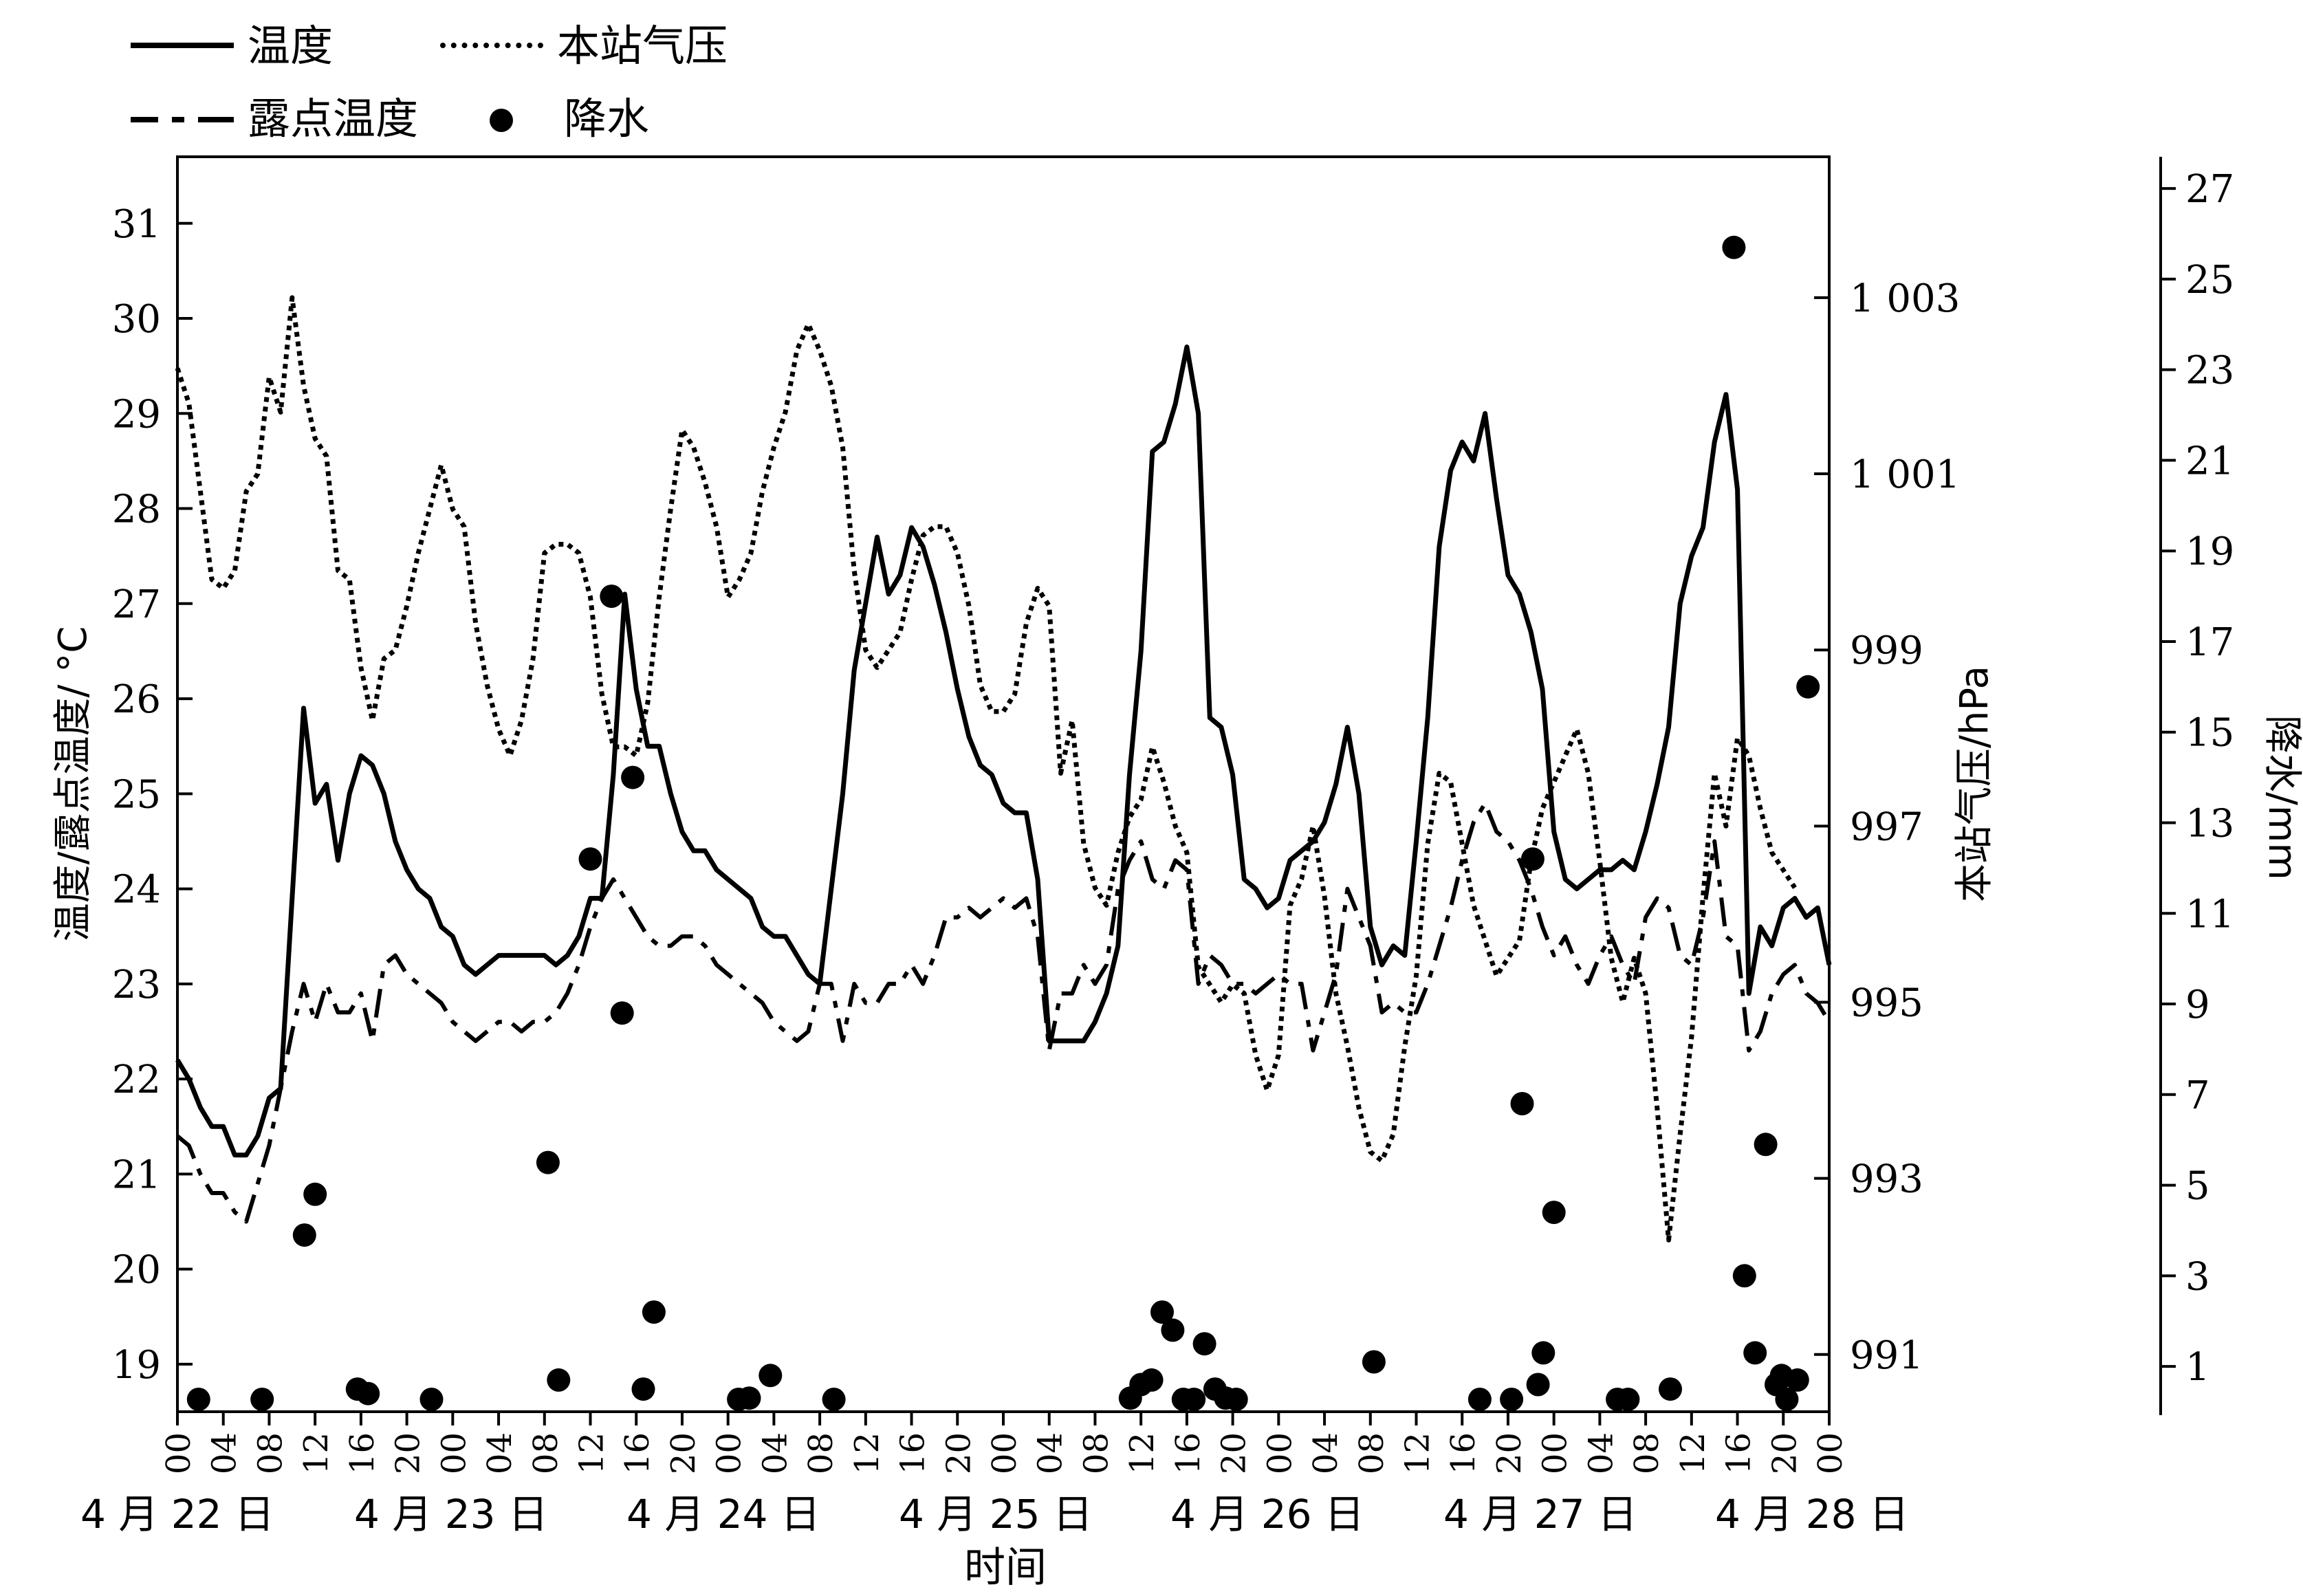  I want to click on legend-pressure-swatch, so click(492, 45).